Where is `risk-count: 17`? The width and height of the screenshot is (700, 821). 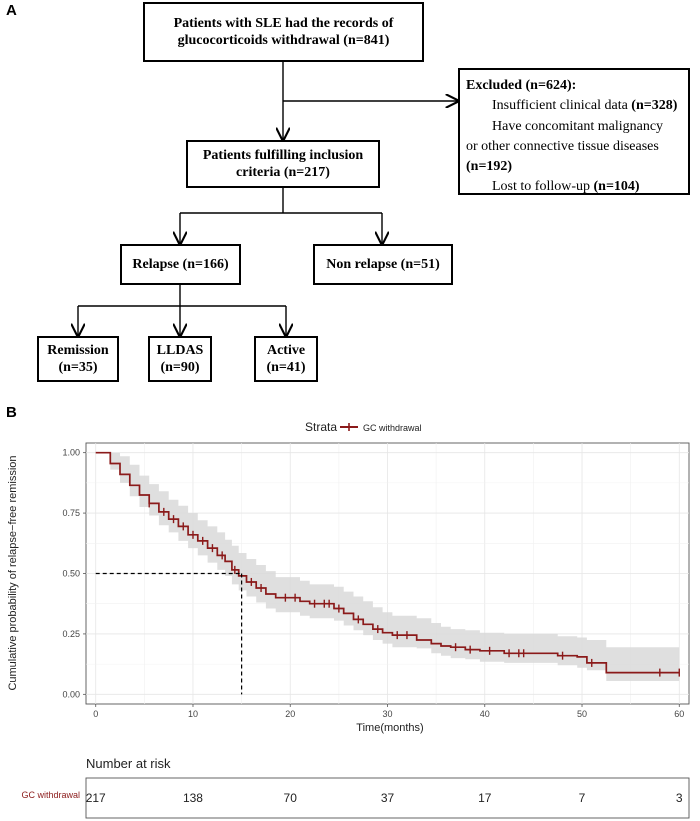
risk-count: 17 is located at coordinates (485, 798).